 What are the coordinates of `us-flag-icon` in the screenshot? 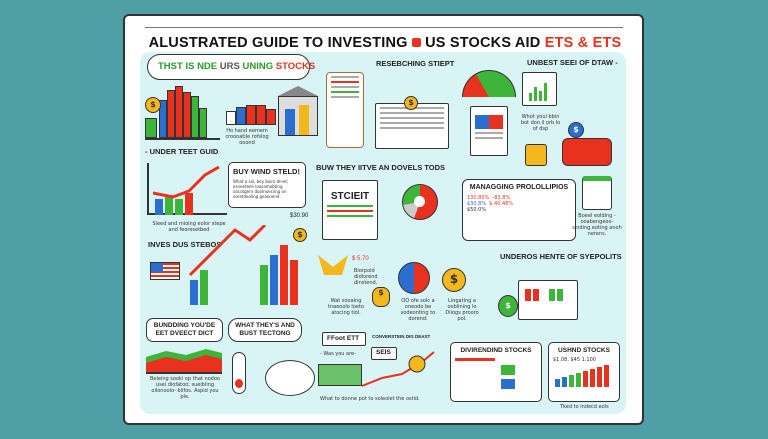 It's located at (165, 271).